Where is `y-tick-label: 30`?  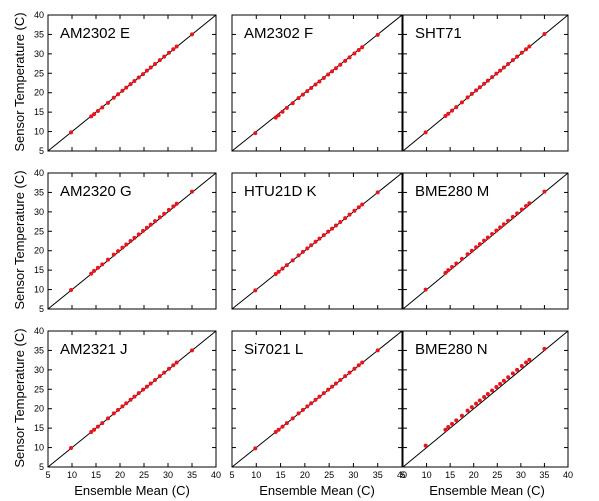
y-tick-label: 30 is located at coordinates (39, 370).